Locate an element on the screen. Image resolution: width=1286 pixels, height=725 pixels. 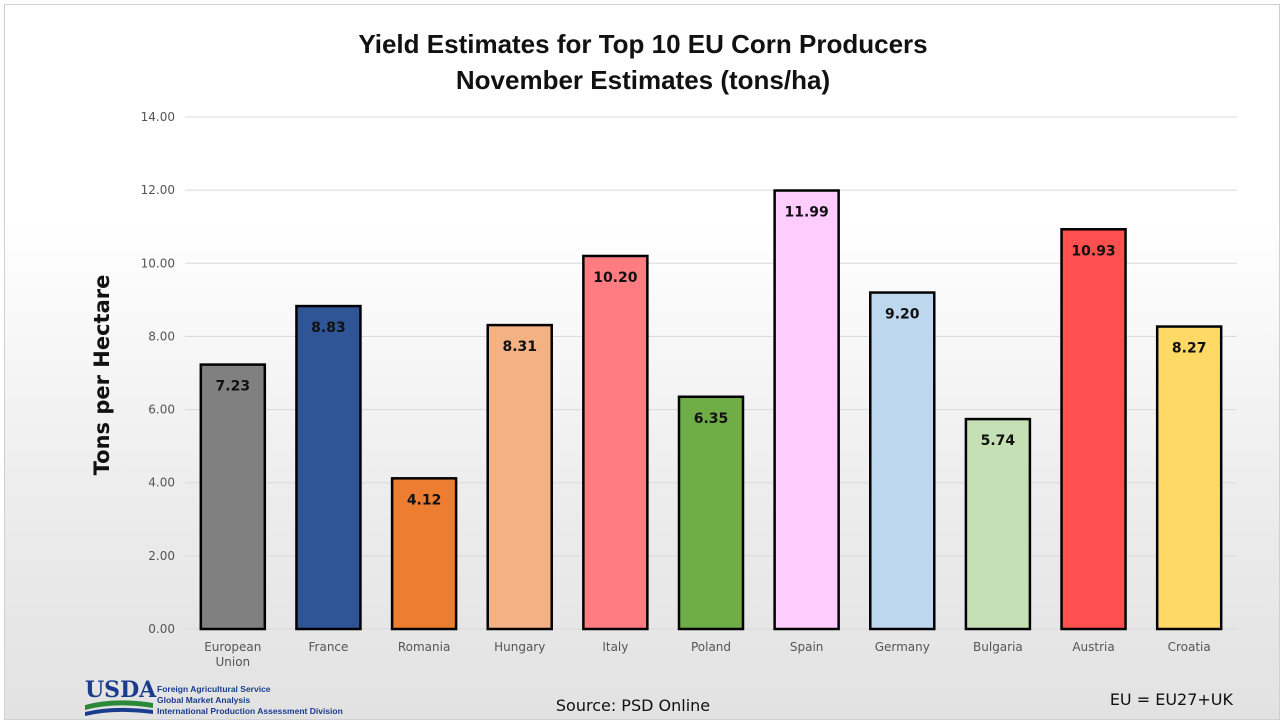
x-tick-label: Croatia is located at coordinates (1189, 647).